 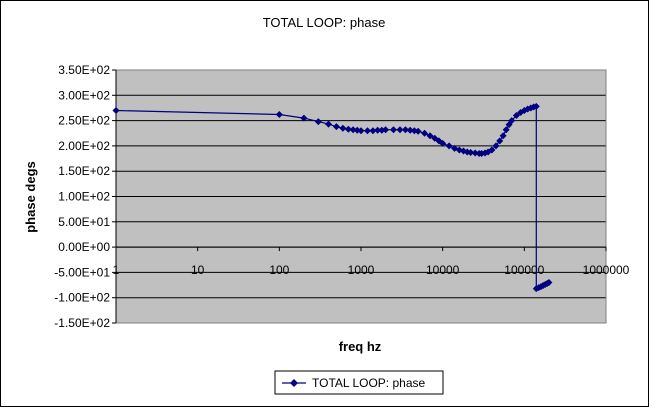 What do you see at coordinates (524, 270) in the screenshot?
I see `x-tick-label: 100000` at bounding box center [524, 270].